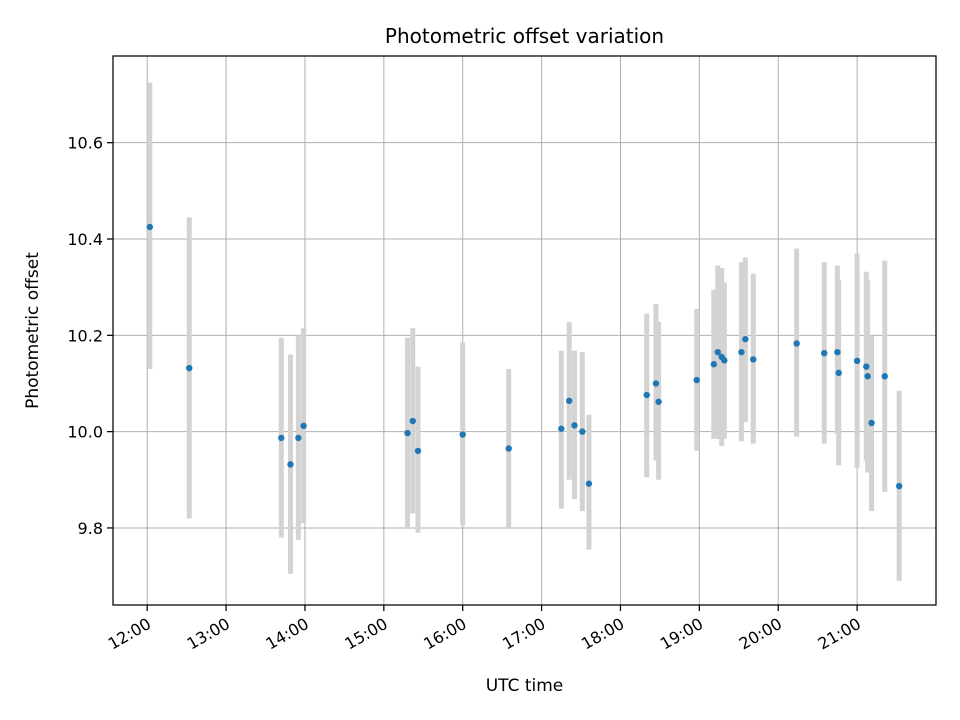 The image size is (960, 720). Describe the element at coordinates (525, 686) in the screenshot. I see `x-axis-label: UTC time` at that location.